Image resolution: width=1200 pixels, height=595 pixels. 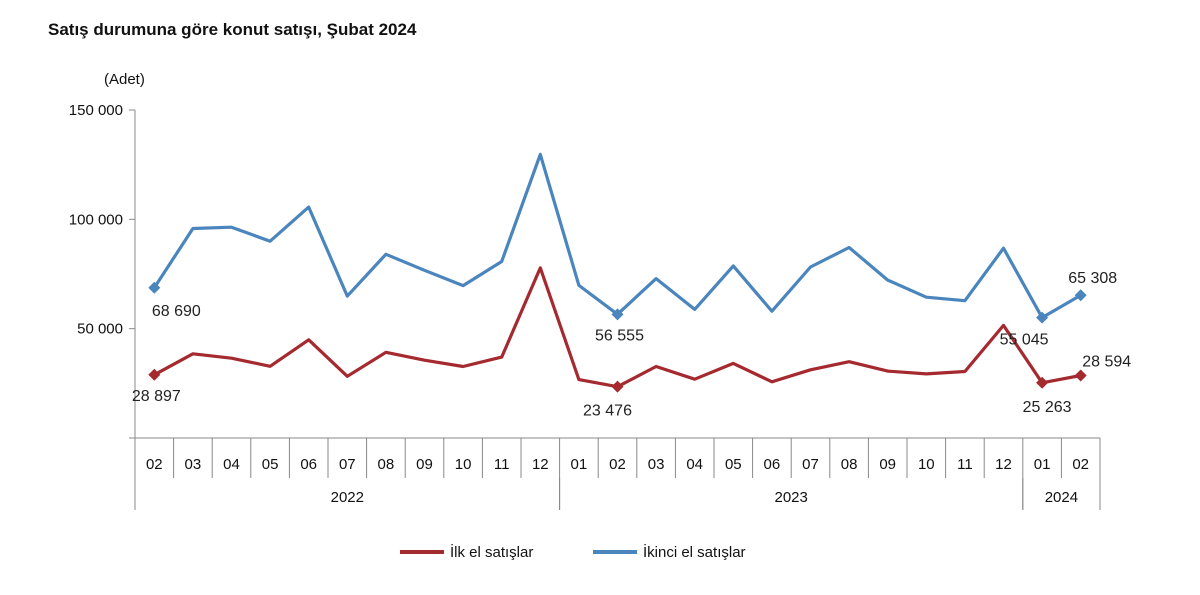 I want to click on data-label: 56 555, so click(x=619, y=335).